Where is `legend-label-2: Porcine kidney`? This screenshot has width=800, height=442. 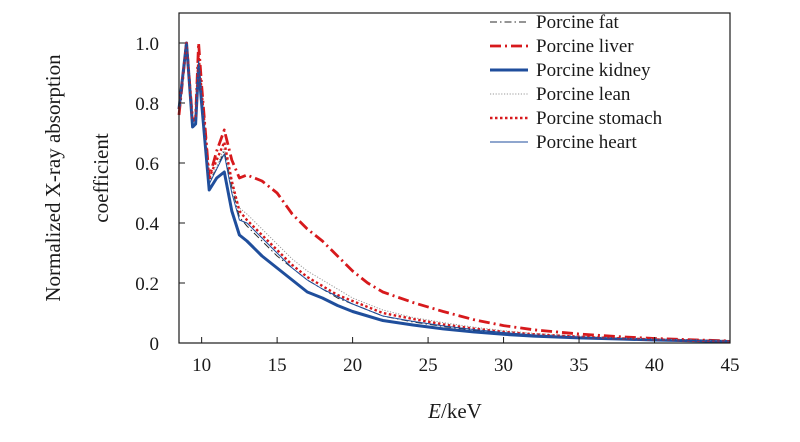
legend-label-2: Porcine kidney is located at coordinates (593, 70).